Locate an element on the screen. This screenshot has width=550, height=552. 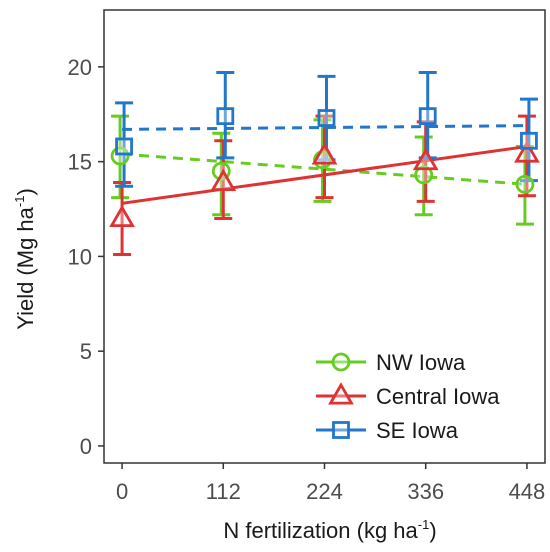
markers-central-iowa is located at coordinates (324, 184).